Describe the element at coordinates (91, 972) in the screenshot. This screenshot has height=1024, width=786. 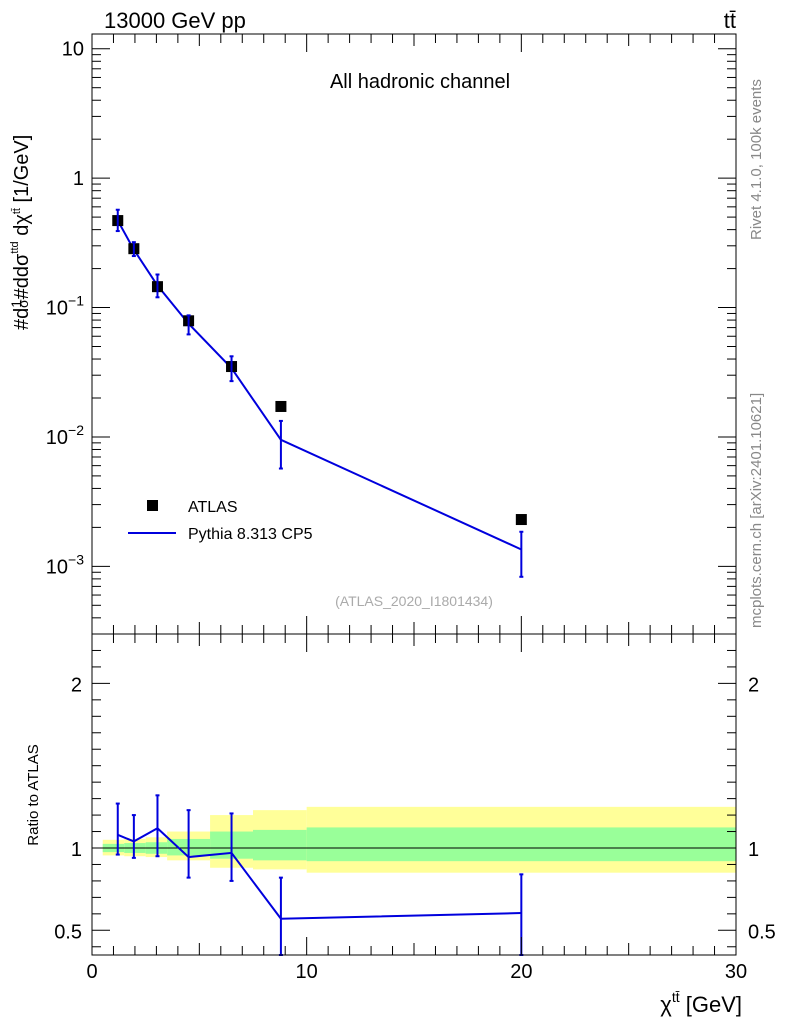
I see `x-tick-label: 0` at that location.